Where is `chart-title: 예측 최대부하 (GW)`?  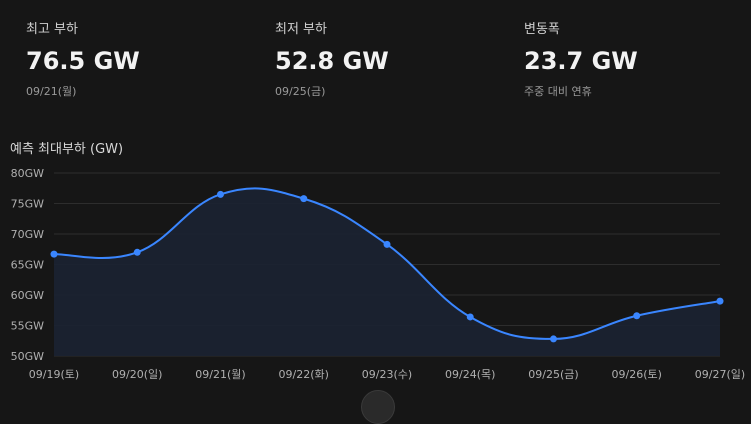 chart-title: 예측 최대부하 (GW) is located at coordinates (67, 149).